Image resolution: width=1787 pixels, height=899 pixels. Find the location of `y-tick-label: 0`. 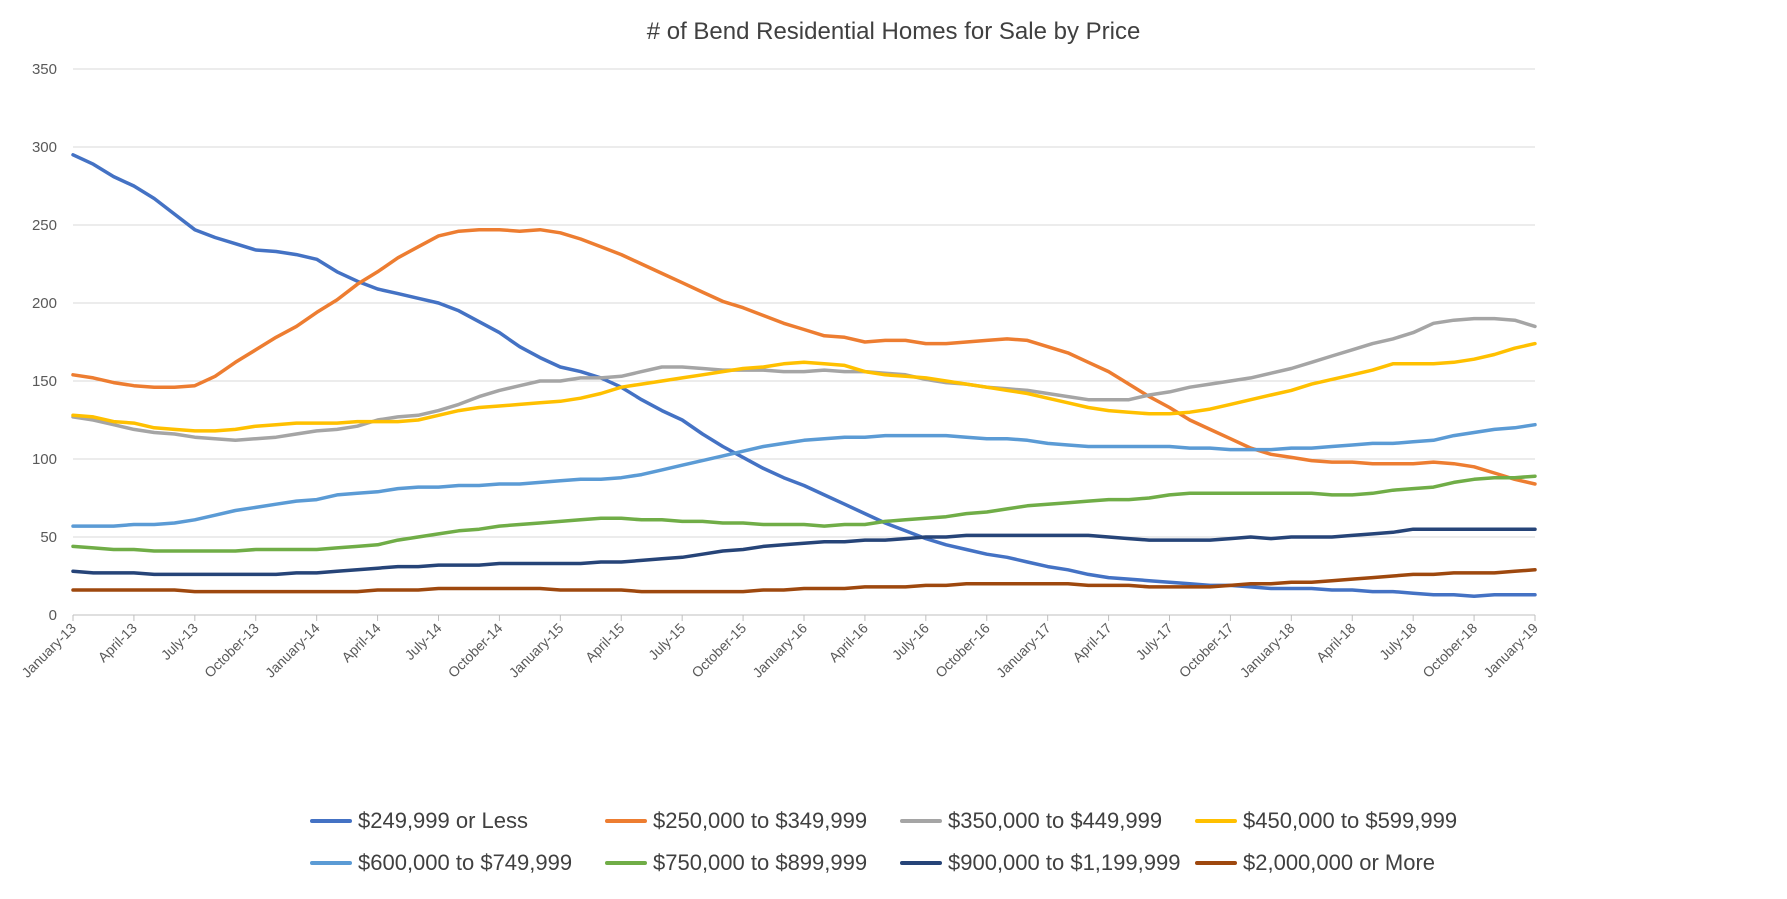

y-tick-label: 0 is located at coordinates (53, 615).